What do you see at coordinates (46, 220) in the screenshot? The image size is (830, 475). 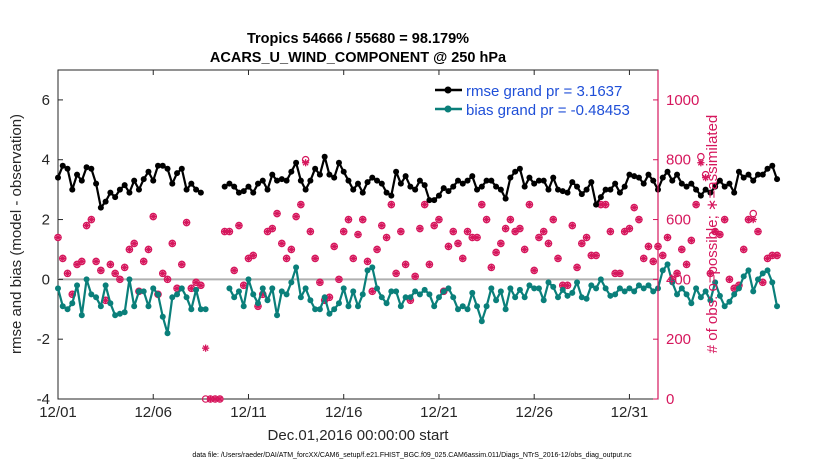 I see `y-tick-label-left: 2` at bounding box center [46, 220].